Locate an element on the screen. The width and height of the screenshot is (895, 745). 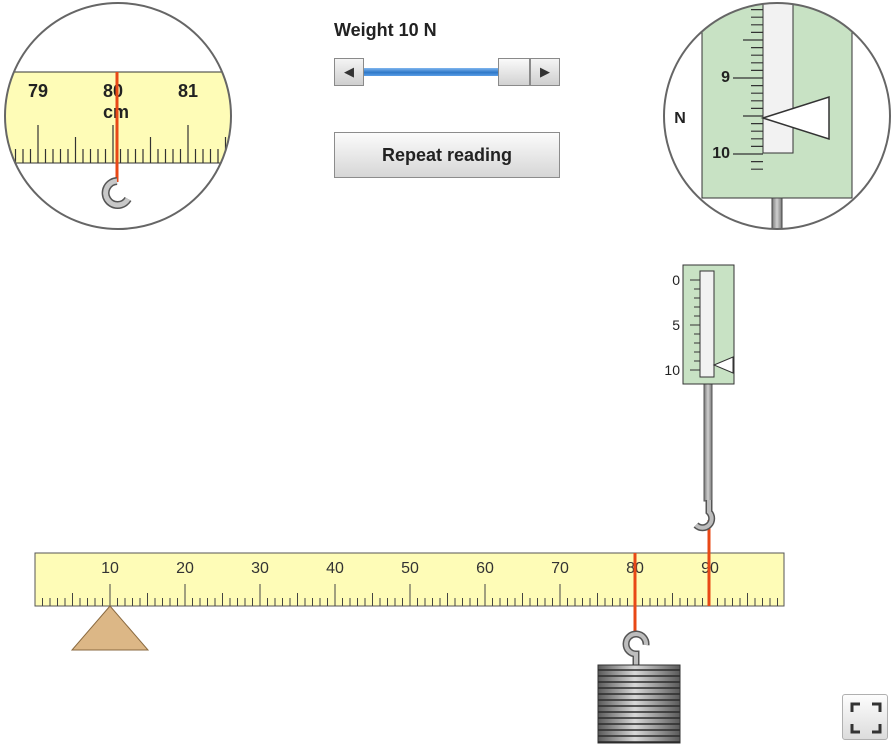
ruler-labels: 10 20 30 40 50 60 70 80 90 is located at coordinates (410, 568).